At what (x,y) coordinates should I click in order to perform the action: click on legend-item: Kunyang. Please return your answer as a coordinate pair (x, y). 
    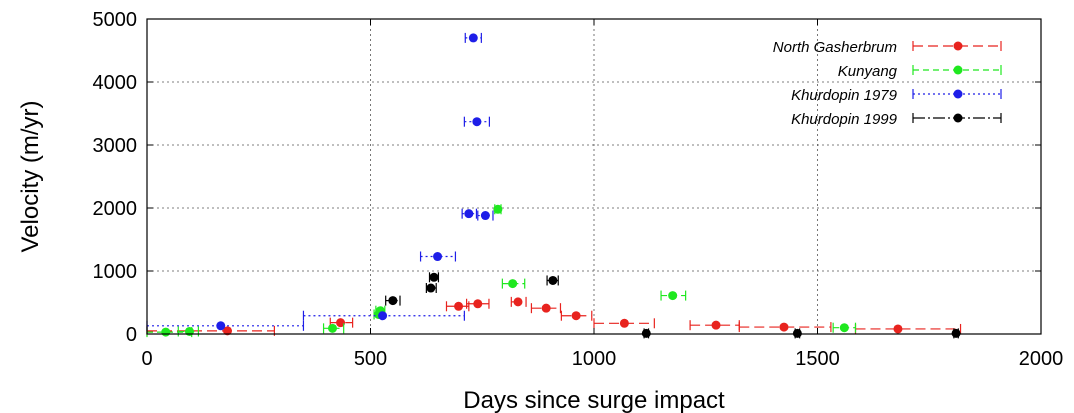
    Looking at the image, I should click on (920, 71).